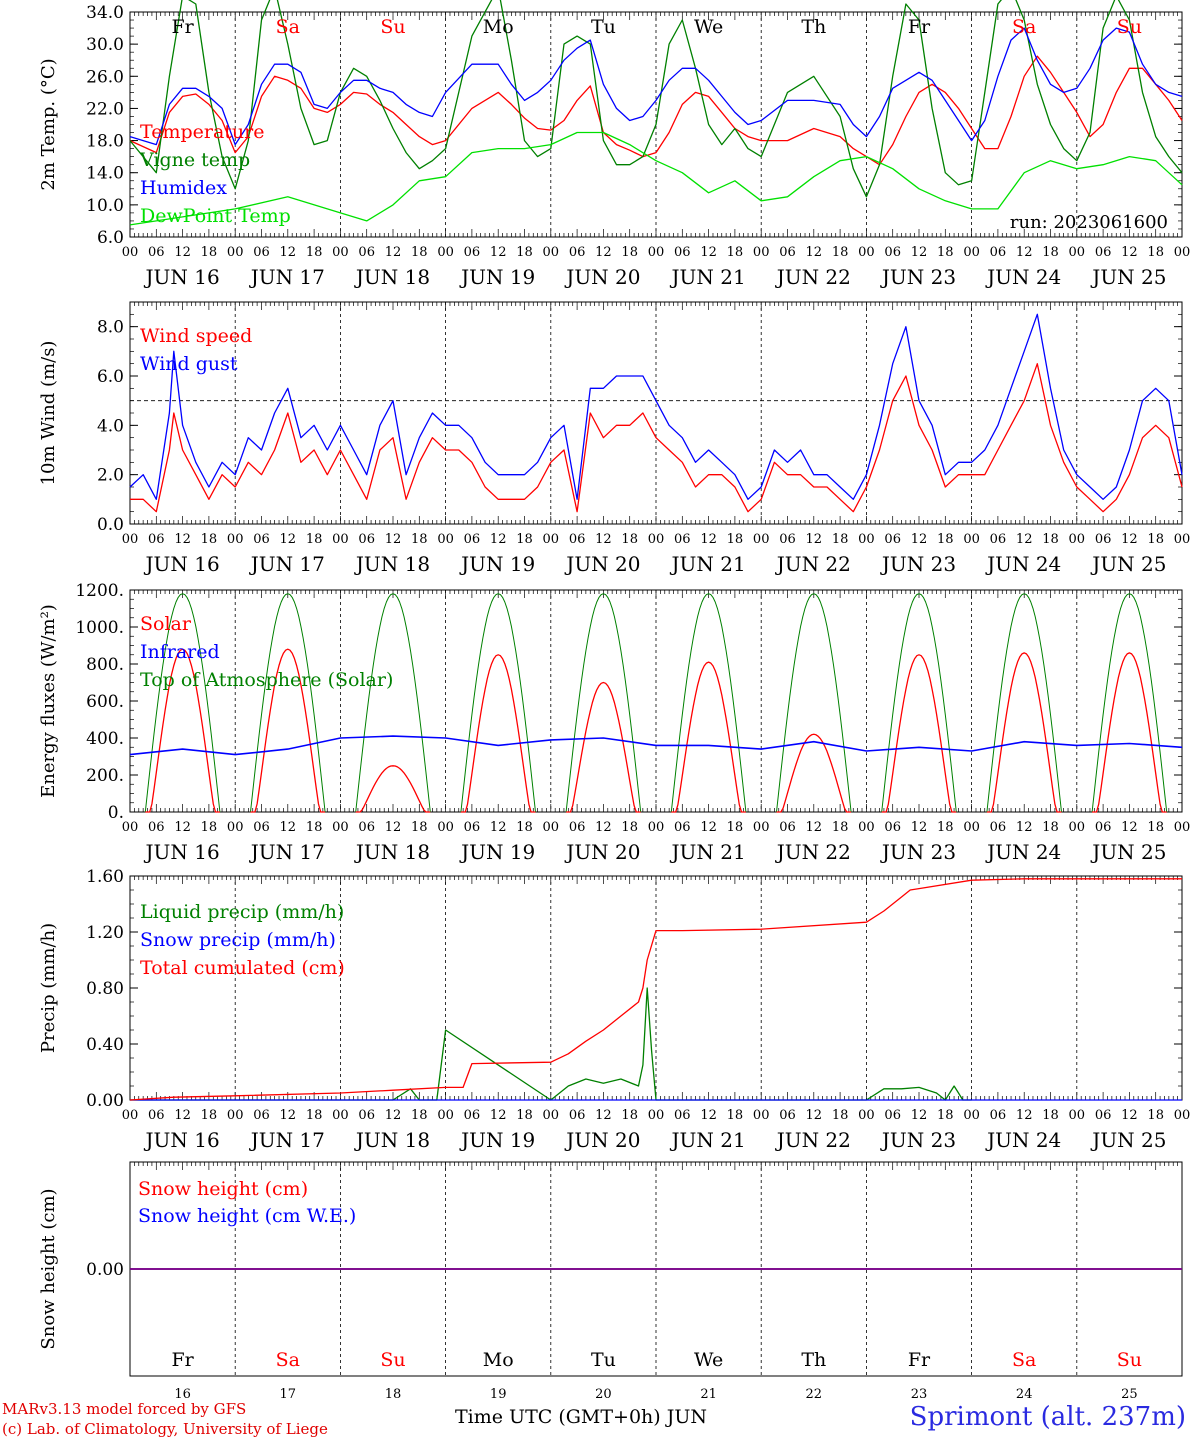 The image size is (1194, 1440). What do you see at coordinates (48, 988) in the screenshot?
I see `y-axis-label: Precip (mm/h)` at bounding box center [48, 988].